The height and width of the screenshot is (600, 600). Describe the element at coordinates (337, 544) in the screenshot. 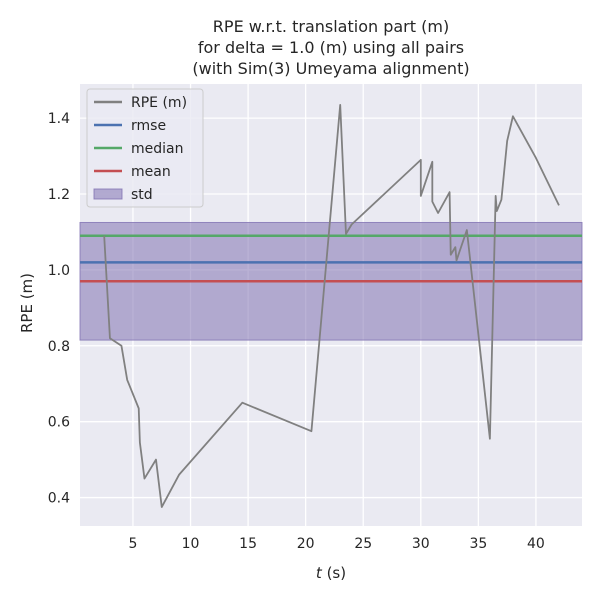

I see `x-tick-labels: 5 10 15 20 25 30 35 40` at that location.